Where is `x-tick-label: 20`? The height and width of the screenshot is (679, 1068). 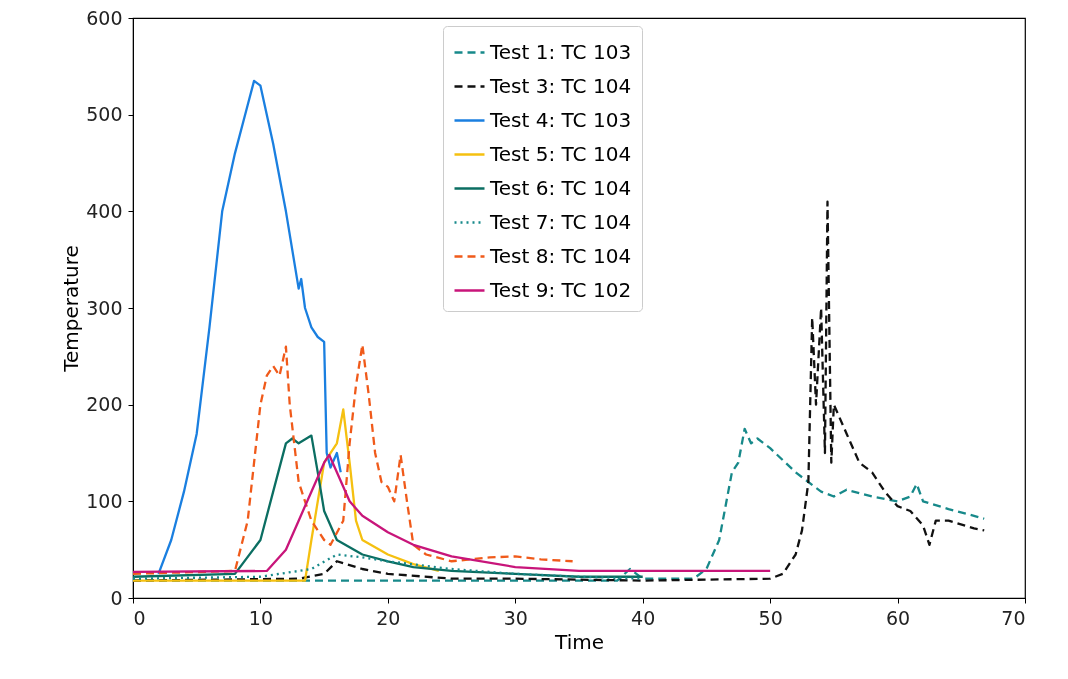 x-tick-label: 20 is located at coordinates (388, 617).